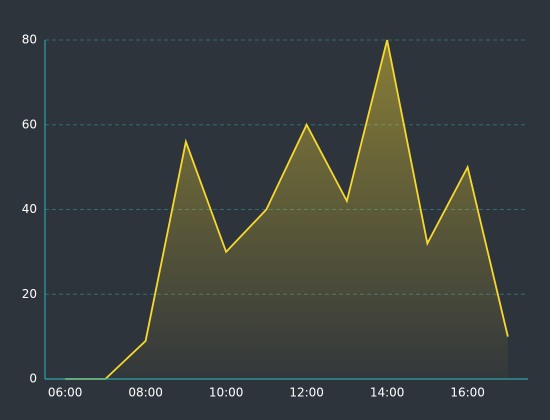  I want to click on x-tick-label: 16:00, so click(467, 393).